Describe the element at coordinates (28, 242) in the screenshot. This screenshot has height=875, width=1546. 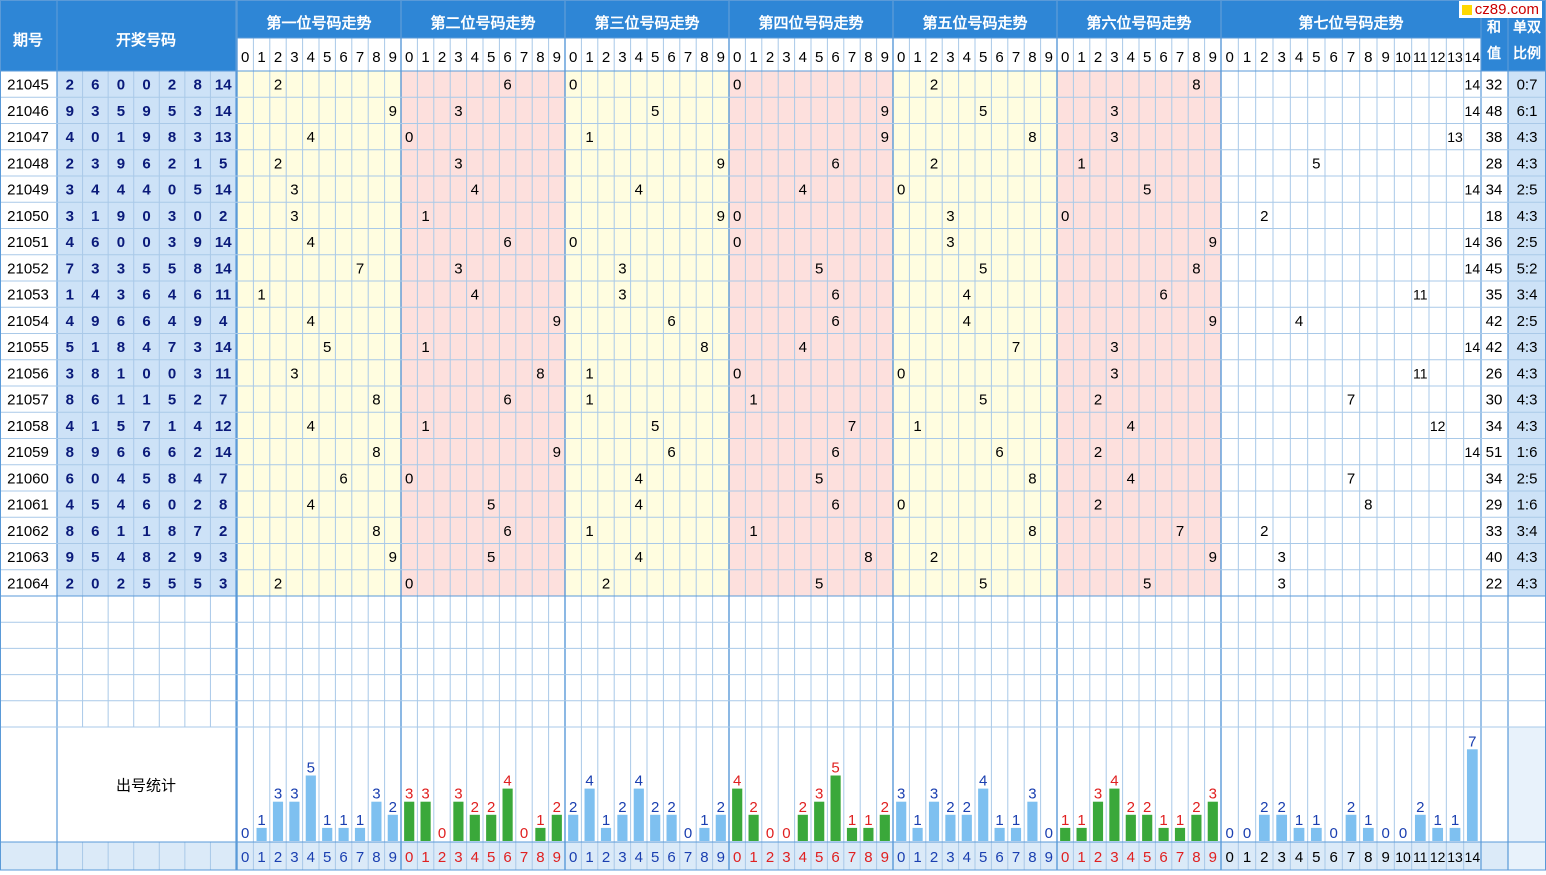
I see `issue-number: 21051` at that location.